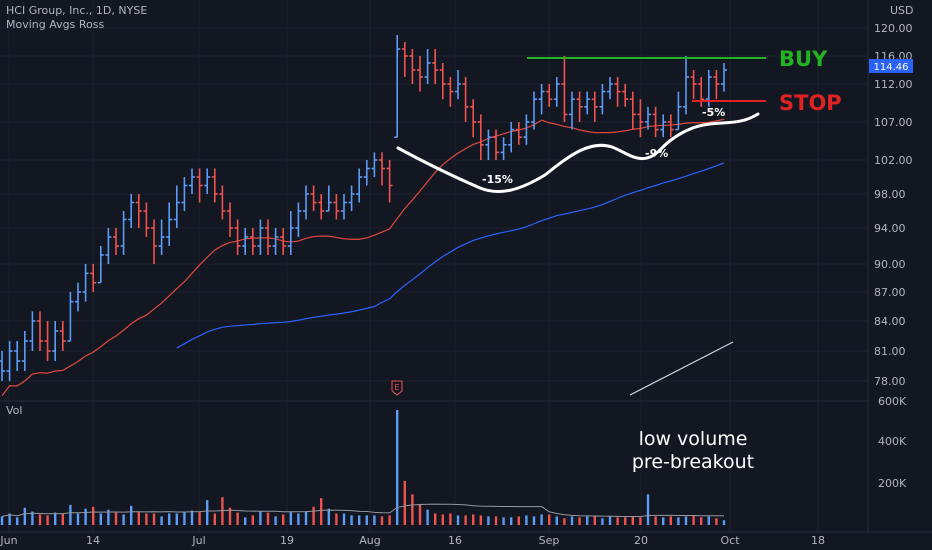  I want to click on volume-tick-label: 200K, so click(892, 483).